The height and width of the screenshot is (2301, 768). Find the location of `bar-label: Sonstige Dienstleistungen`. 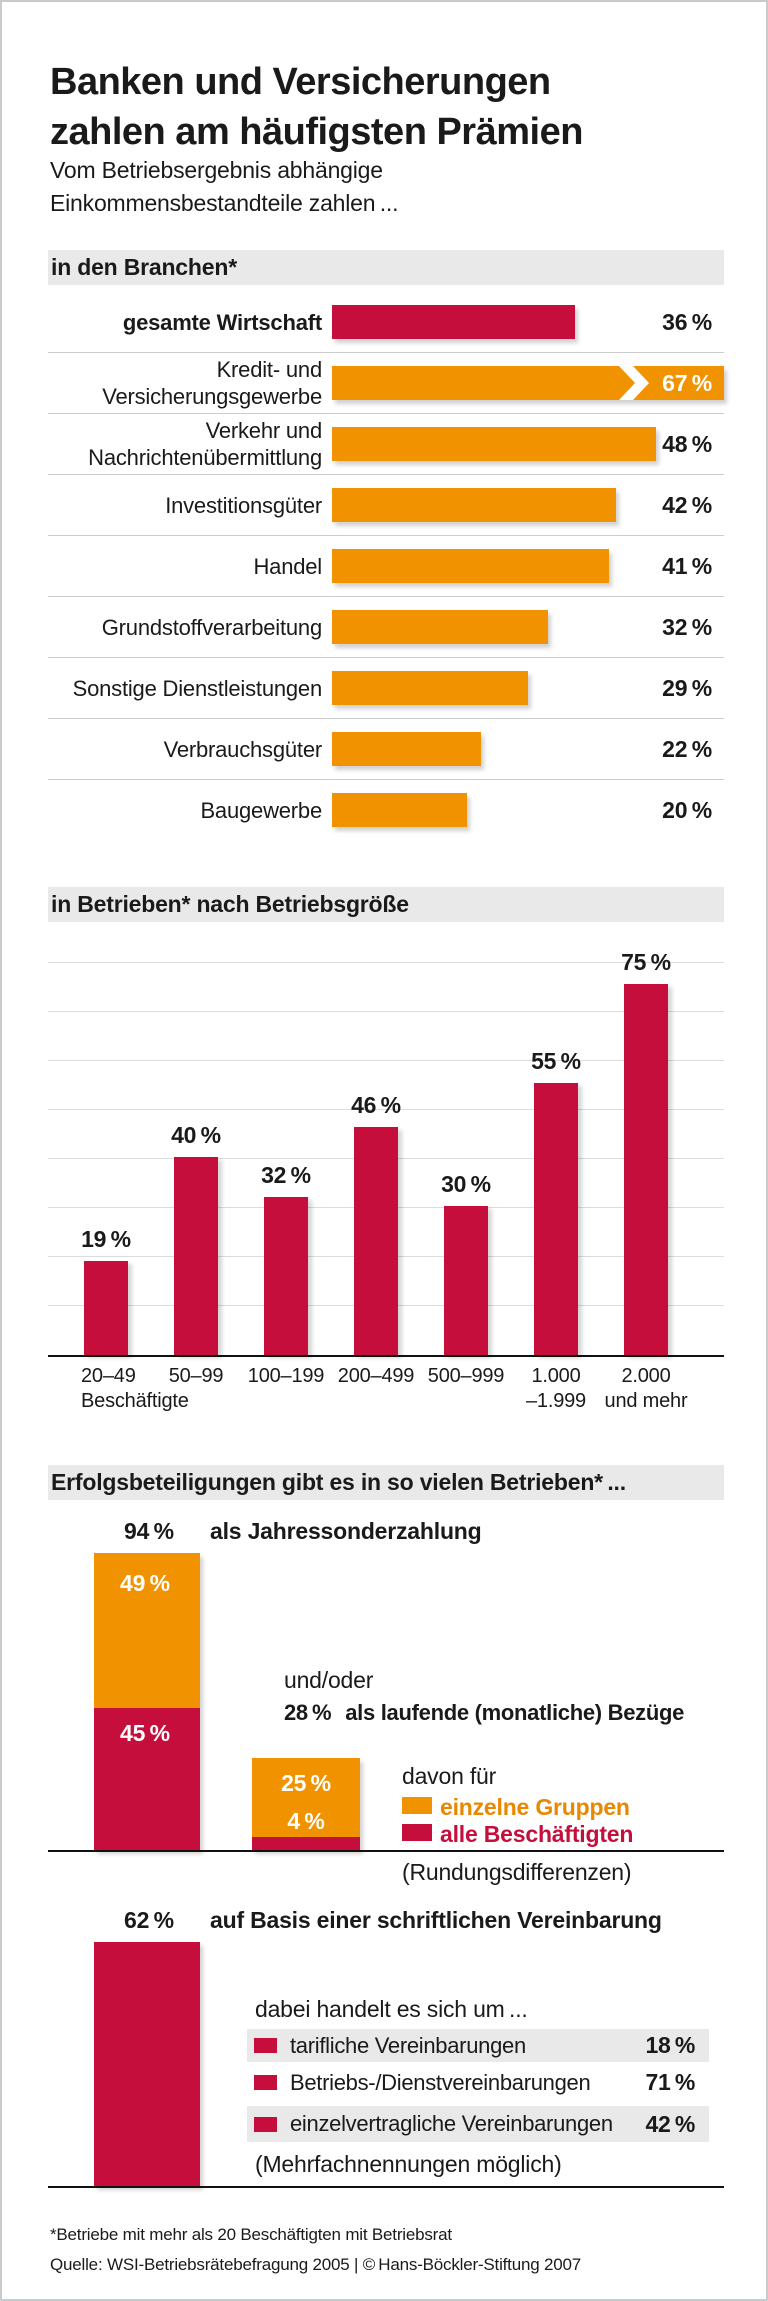

bar-label: Sonstige Dienstleistungen is located at coordinates (197, 688).